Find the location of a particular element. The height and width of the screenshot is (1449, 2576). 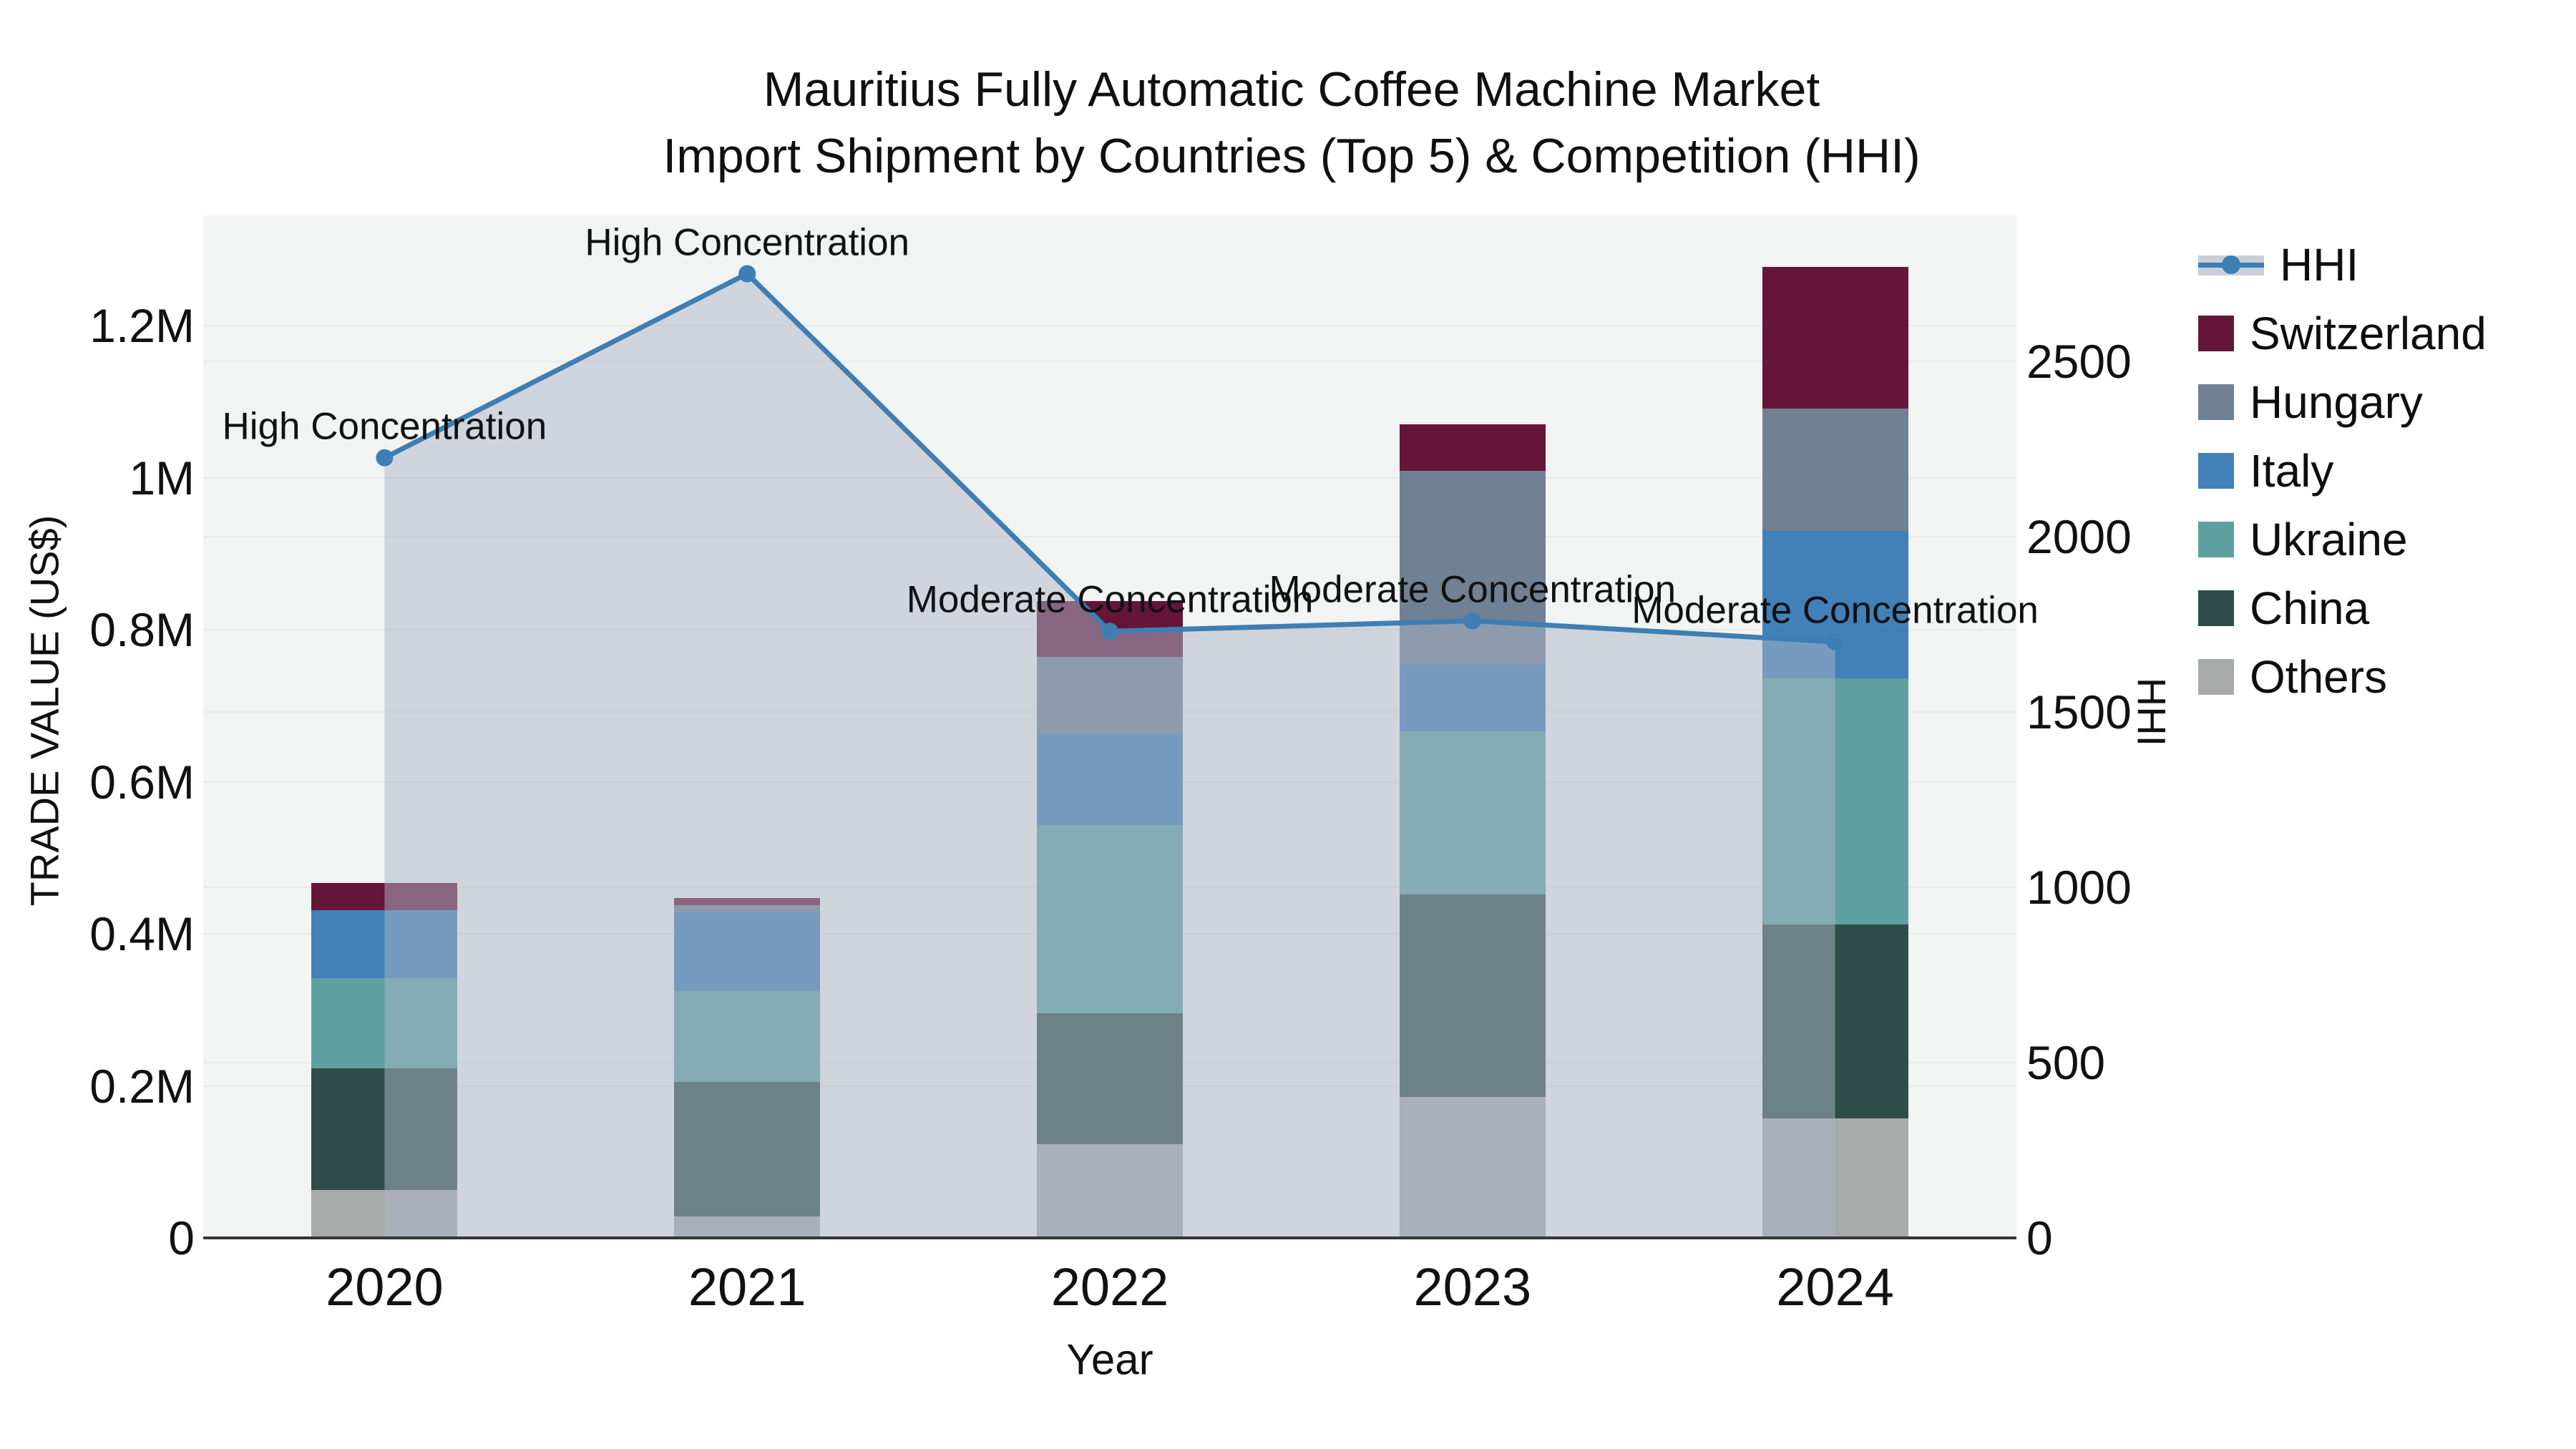

hhi-marker-2022 is located at coordinates (1109, 631).